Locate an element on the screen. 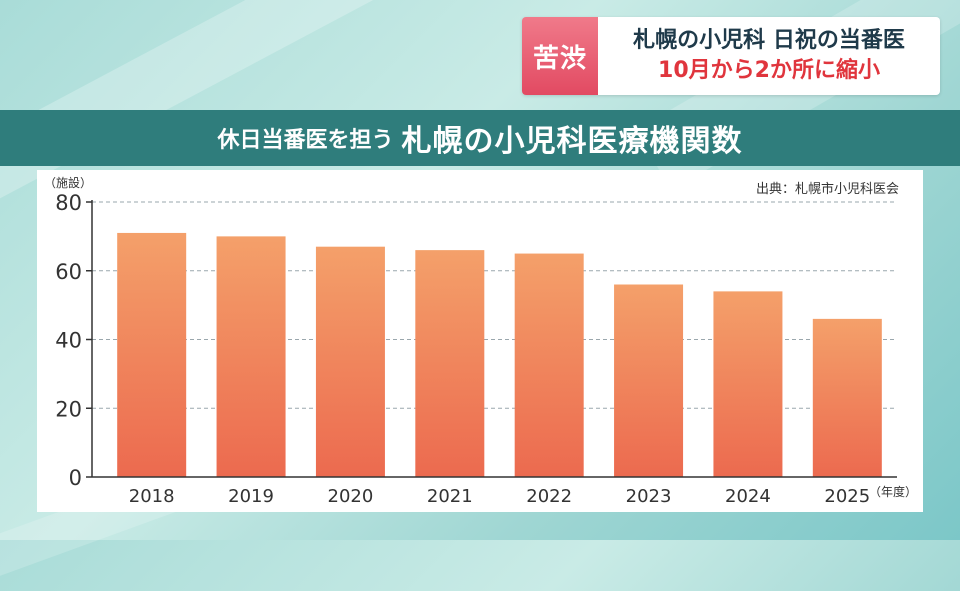  source-note: 出典：札幌市小児科医会 is located at coordinates (827, 189).